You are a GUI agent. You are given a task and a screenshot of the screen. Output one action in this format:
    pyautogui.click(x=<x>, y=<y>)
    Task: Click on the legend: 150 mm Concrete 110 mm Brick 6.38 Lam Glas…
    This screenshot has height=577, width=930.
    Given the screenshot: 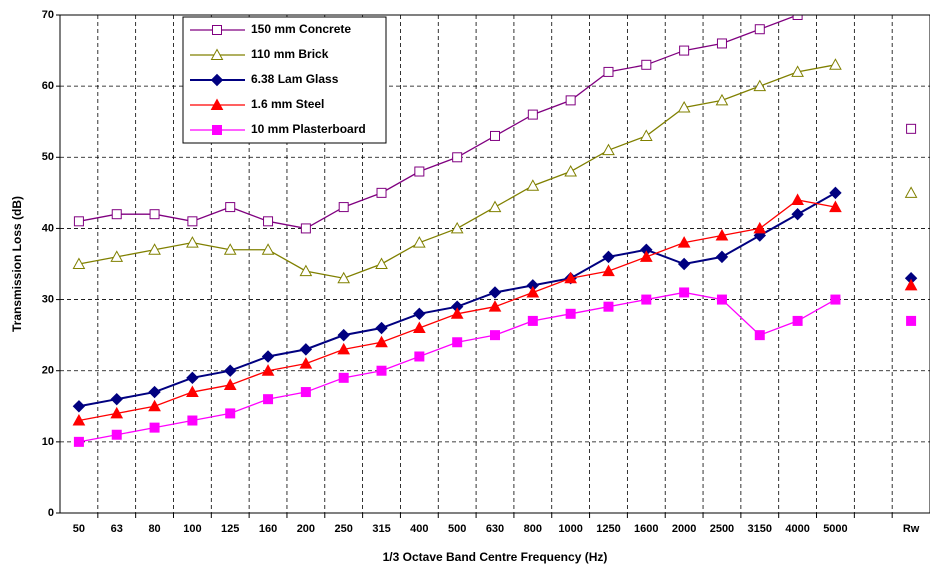 What is the action you would take?
    pyautogui.click(x=284, y=80)
    